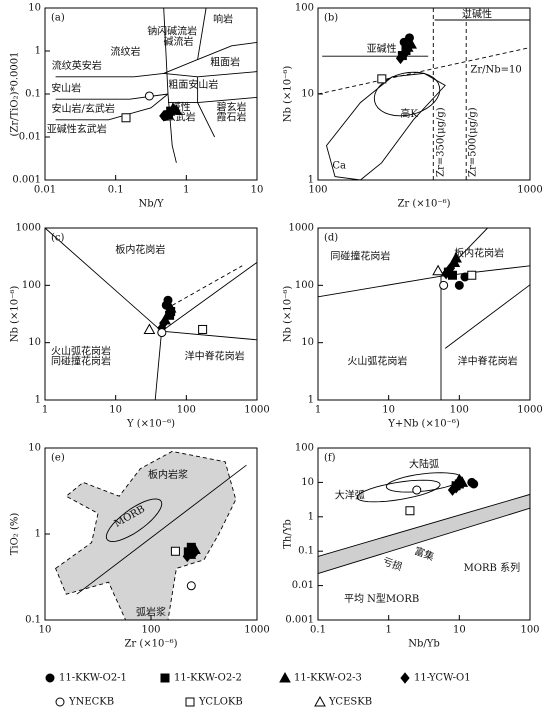  What do you see at coordinates (409, 113) in the screenshot?
I see `region-label: 高K` at bounding box center [409, 113].